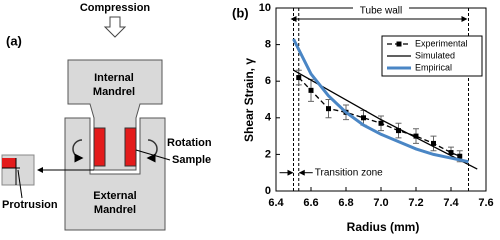 This screenshot has width=500, height=240. I want to click on label-bg, so click(381, 11).